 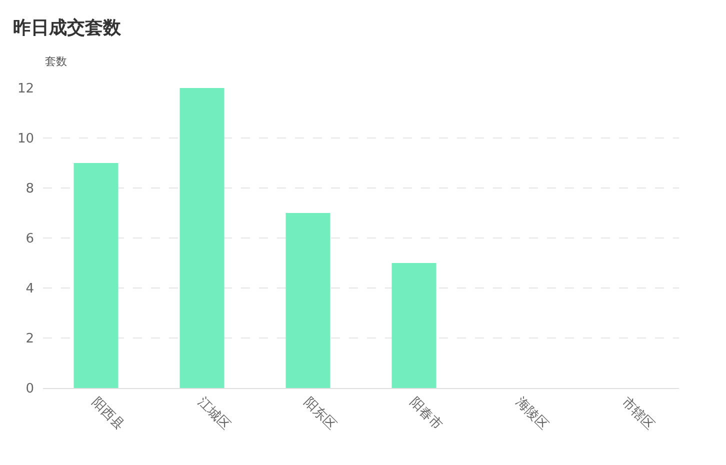 What do you see at coordinates (25, 139) in the screenshot?
I see `y-tick-label: 10` at bounding box center [25, 139].